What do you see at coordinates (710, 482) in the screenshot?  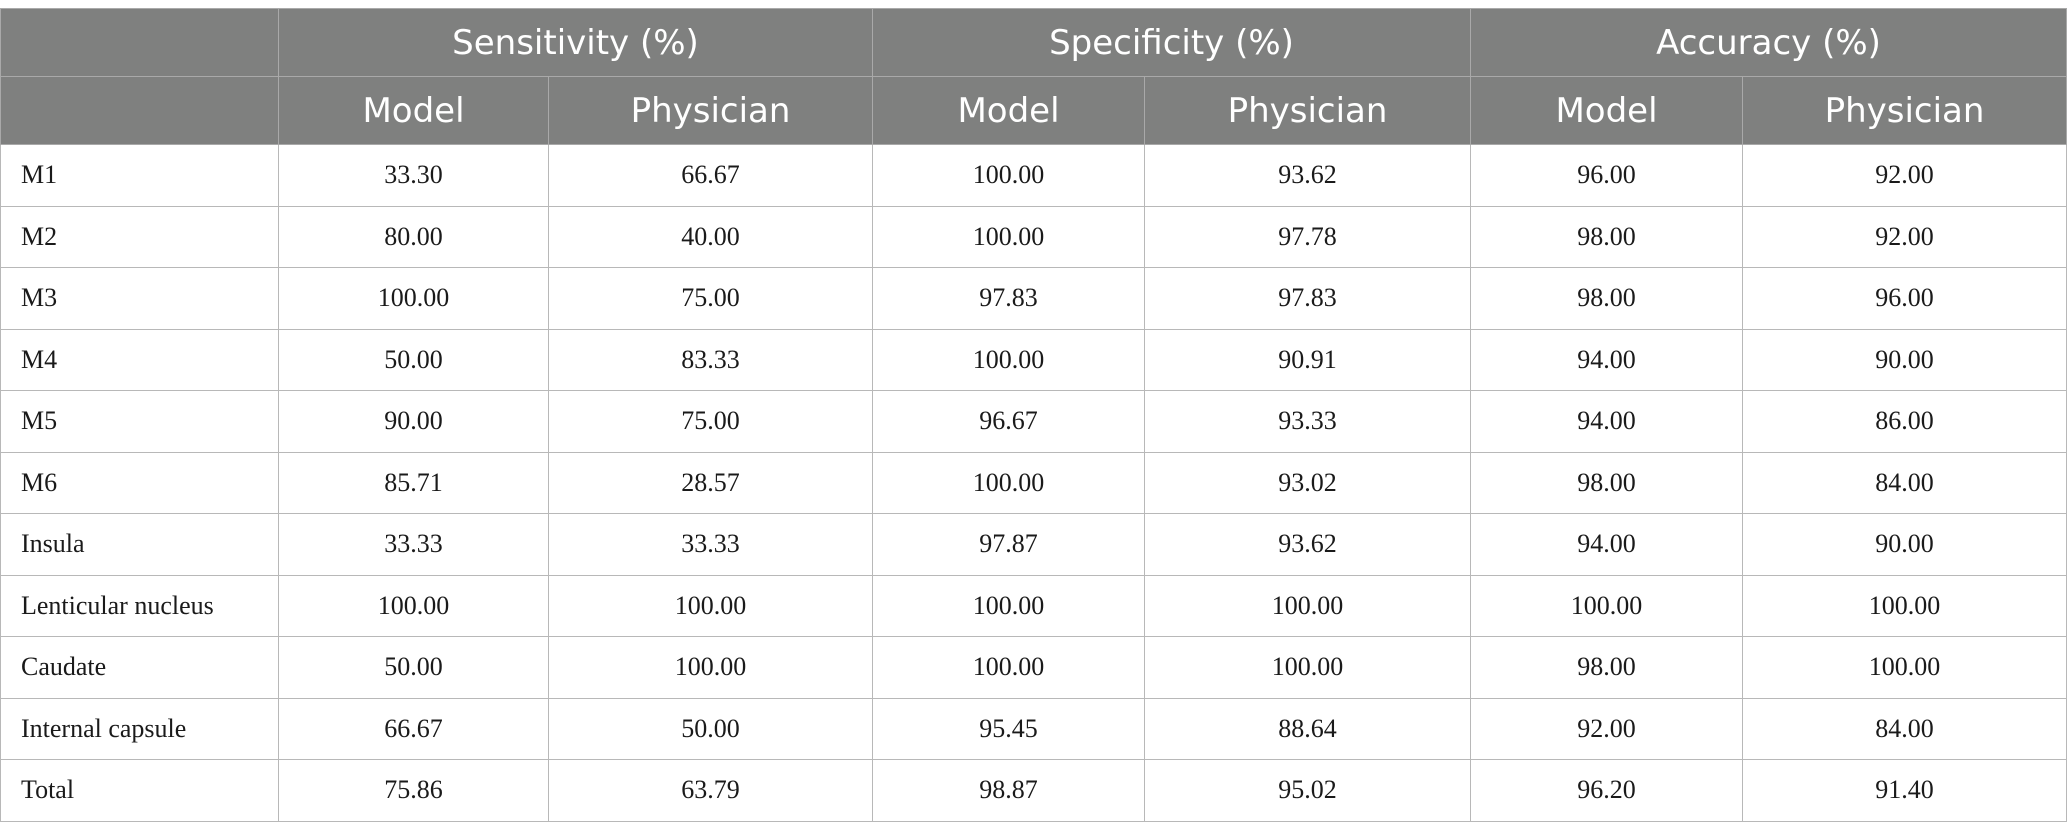 I see `sensitivity-physician-cell: 28.57` at bounding box center [710, 482].